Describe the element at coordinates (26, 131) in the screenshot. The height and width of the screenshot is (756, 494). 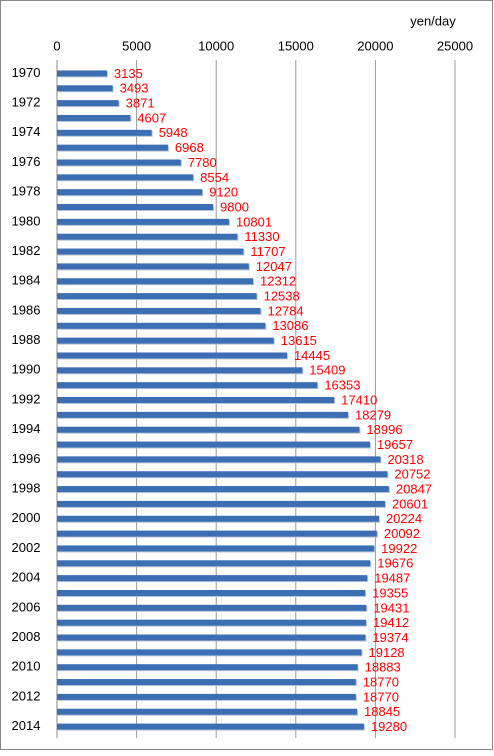
I see `y-tick-label: 1974` at that location.